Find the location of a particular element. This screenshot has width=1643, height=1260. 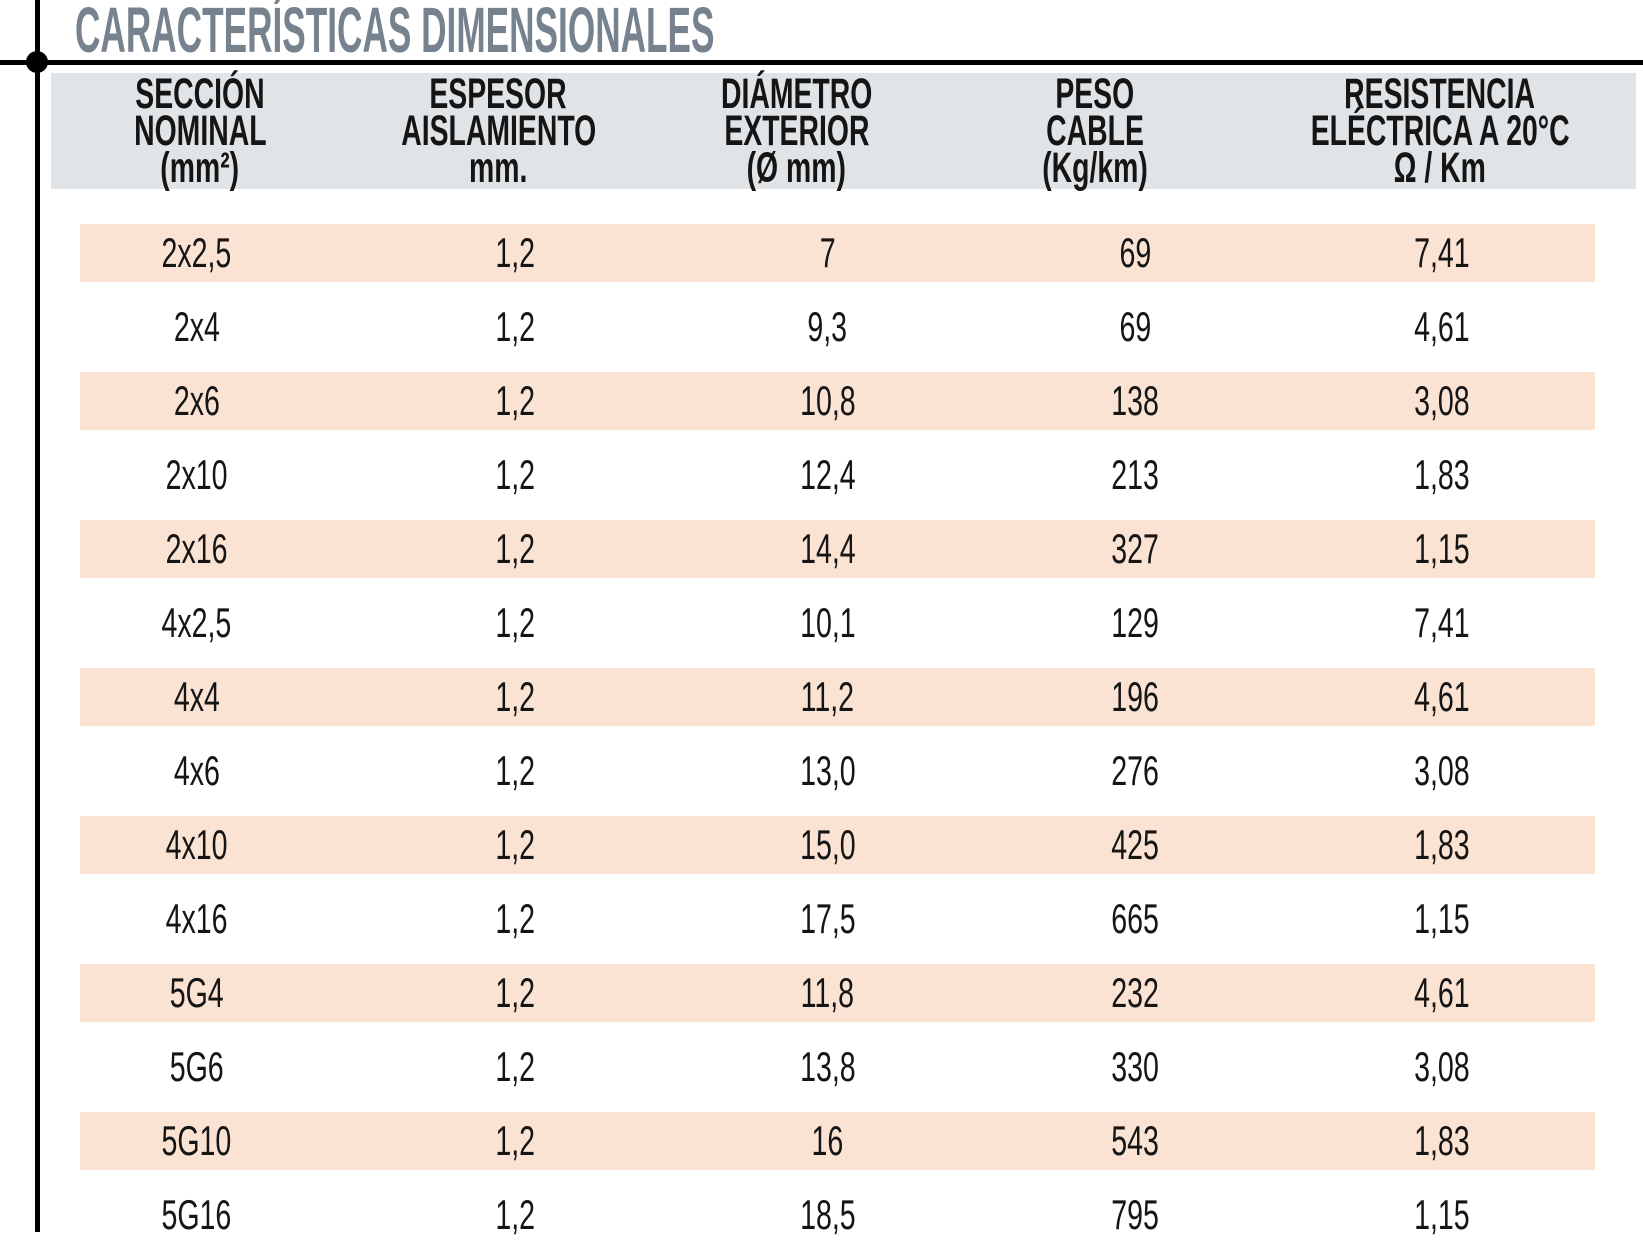

cell-value: 13,0 is located at coordinates (827, 770).